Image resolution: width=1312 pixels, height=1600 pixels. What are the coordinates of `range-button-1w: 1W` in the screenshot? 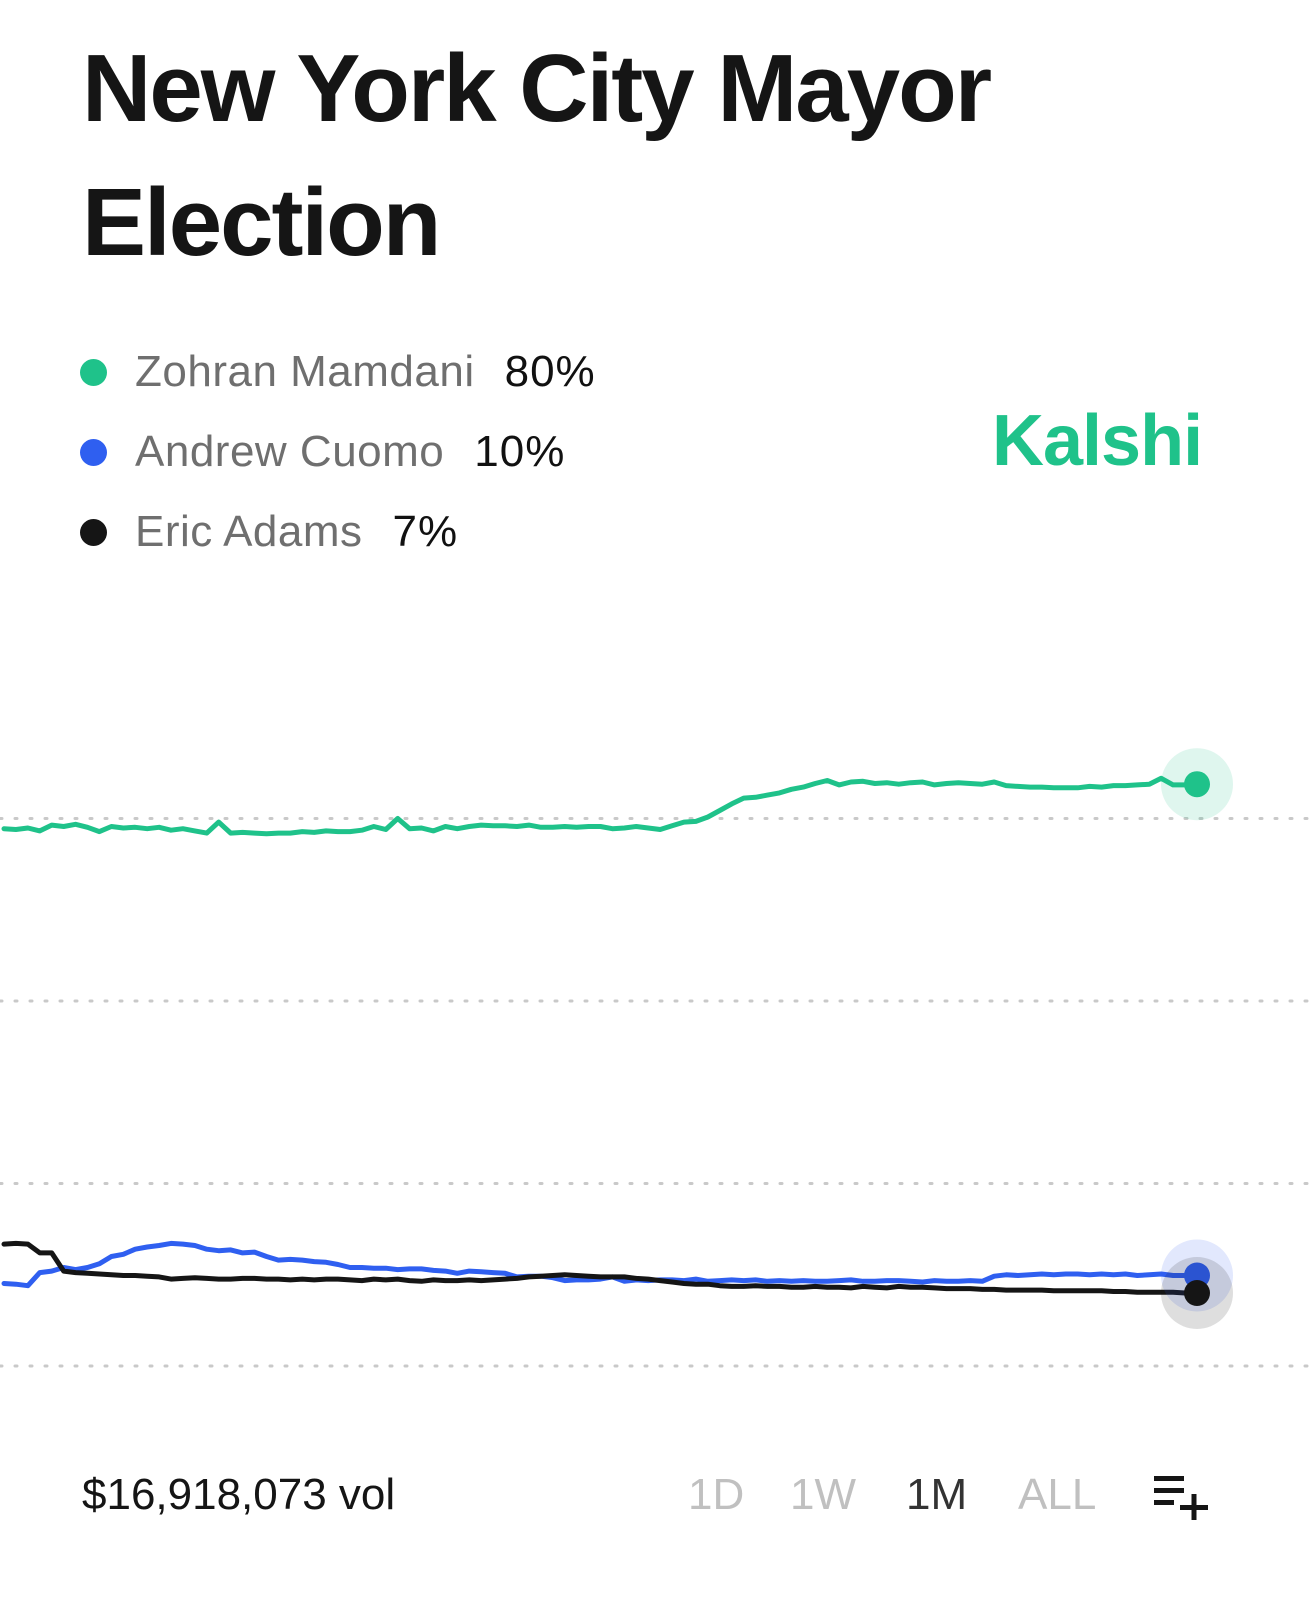 It's located at (823, 1494).